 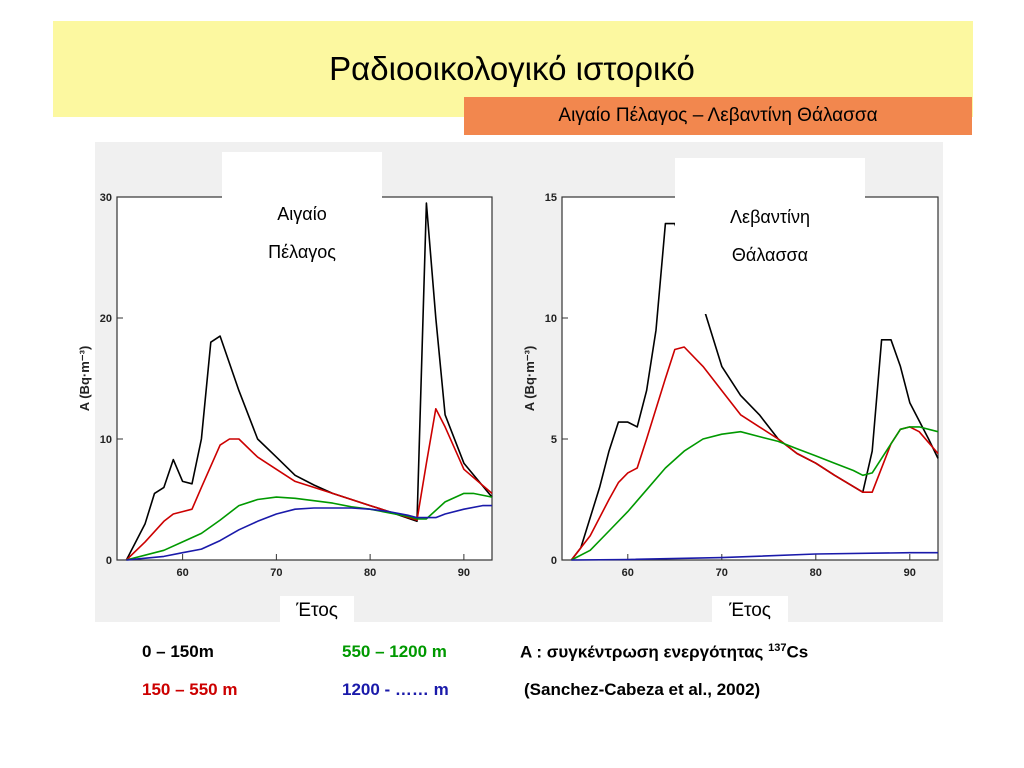 What do you see at coordinates (106, 440) in the screenshot?
I see `y-tick-label-0-1: 10` at bounding box center [106, 440].